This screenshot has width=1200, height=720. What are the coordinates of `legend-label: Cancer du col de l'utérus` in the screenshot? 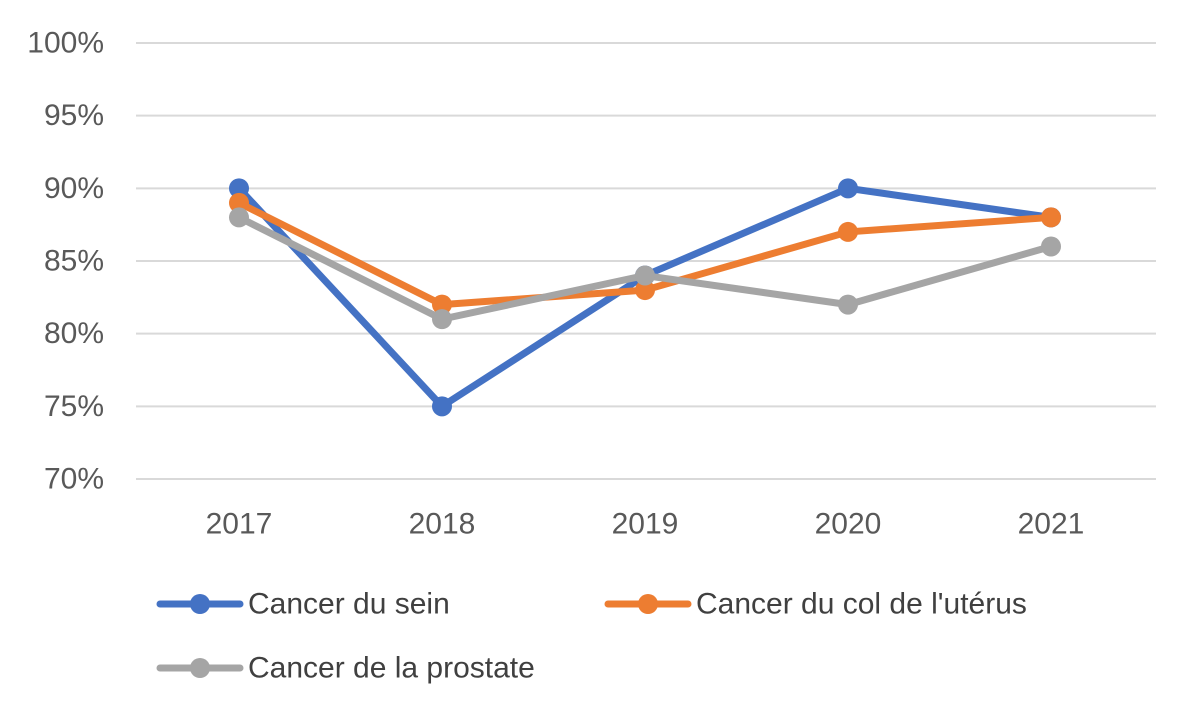 It's located at (861, 604).